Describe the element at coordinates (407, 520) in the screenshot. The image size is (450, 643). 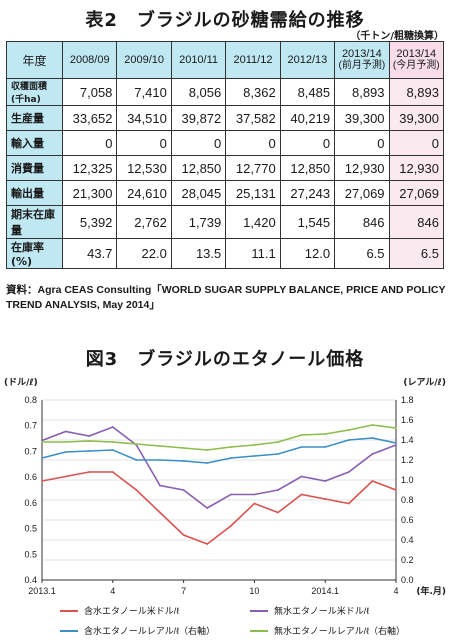
I see `right-tick-label: 0.6` at that location.